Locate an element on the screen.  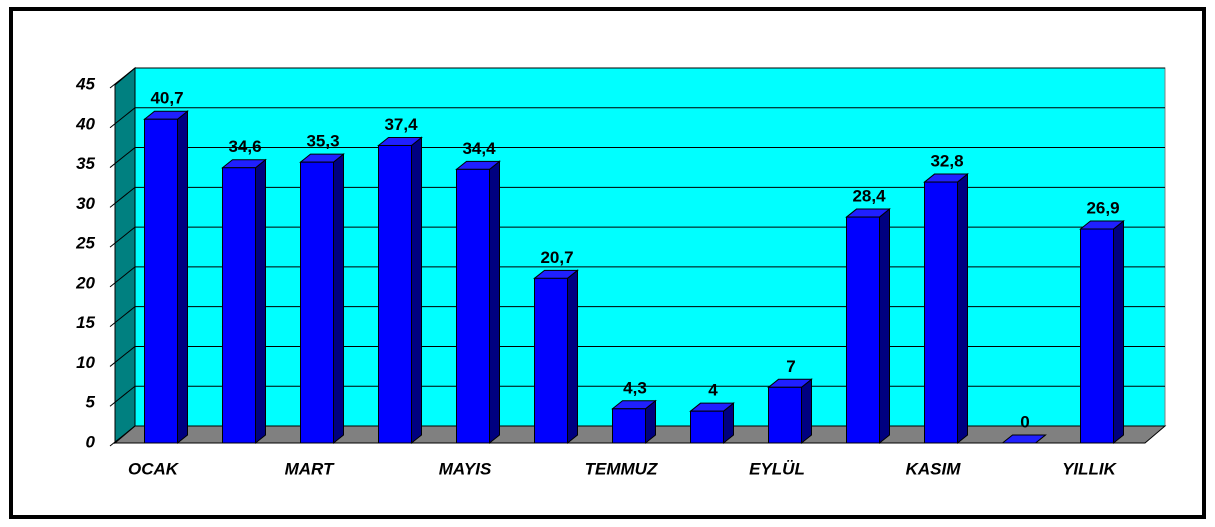
y-tick-label: 20 is located at coordinates (85, 282).